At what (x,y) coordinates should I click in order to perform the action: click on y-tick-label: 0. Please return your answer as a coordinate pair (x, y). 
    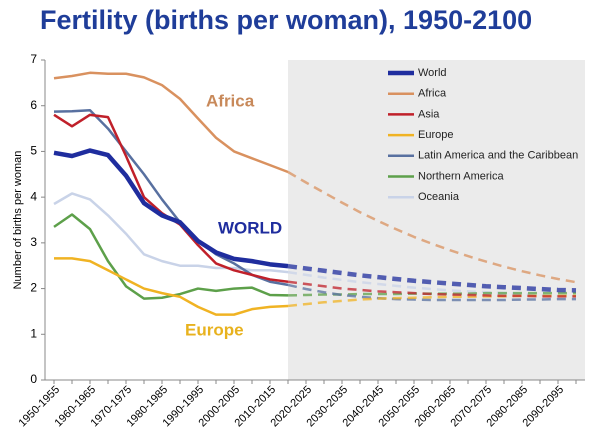
    Looking at the image, I should click on (33, 379).